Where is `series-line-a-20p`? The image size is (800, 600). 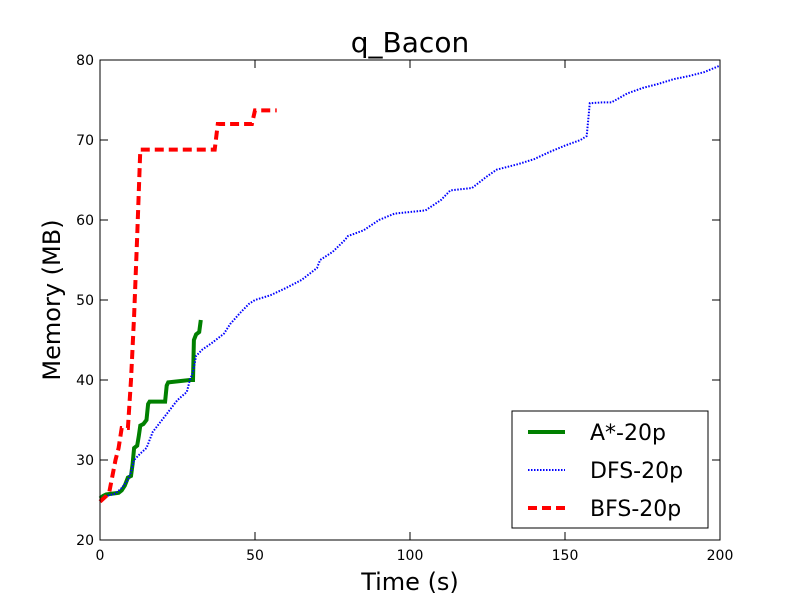 series-line-a-20p is located at coordinates (150, 409).